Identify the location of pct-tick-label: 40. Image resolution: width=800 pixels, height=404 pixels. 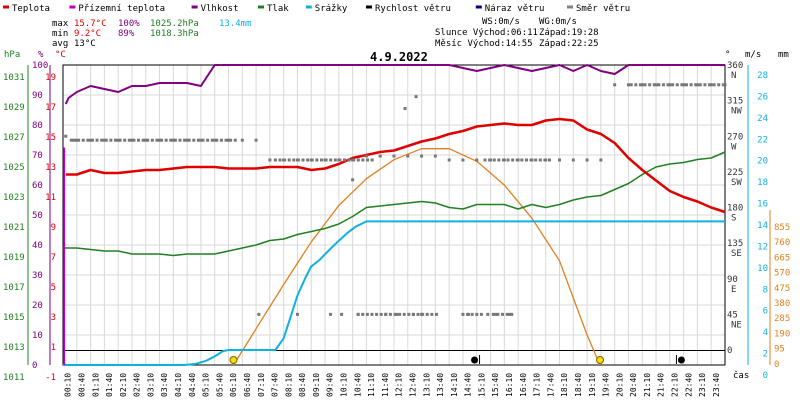
(37, 246).